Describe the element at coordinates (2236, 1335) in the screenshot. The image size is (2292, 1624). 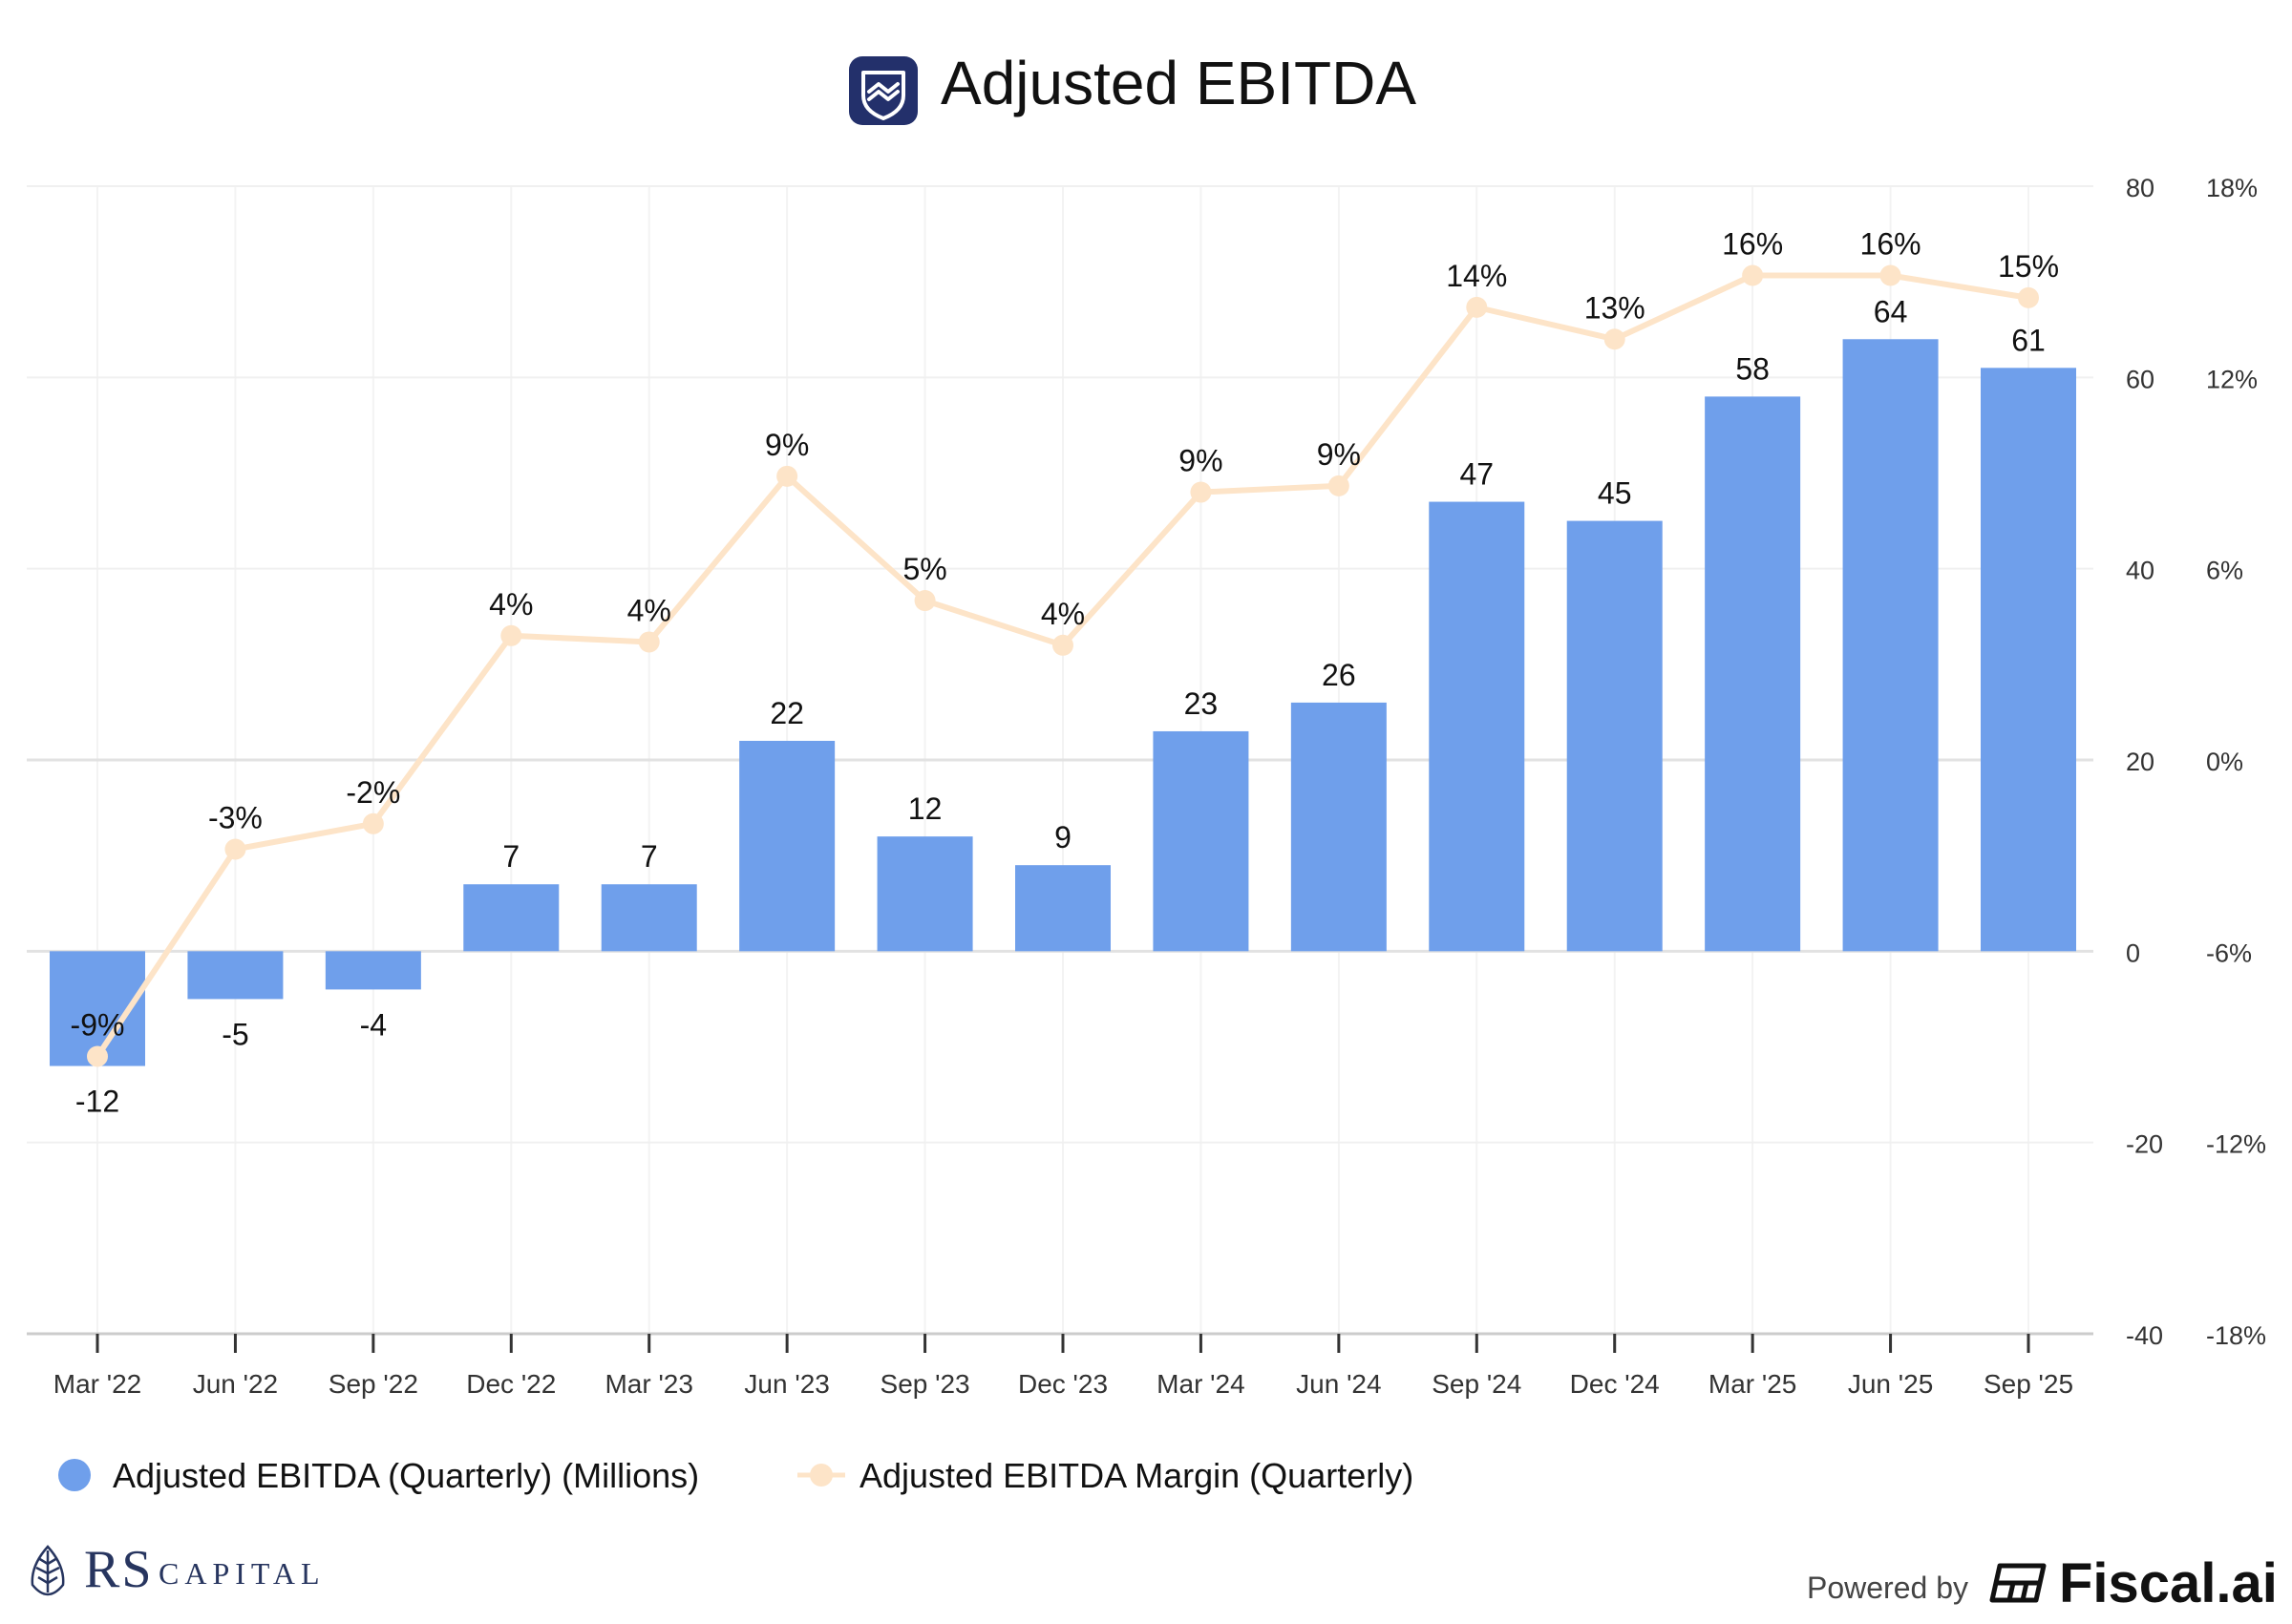
I see `y-right-tick-label: -18%` at that location.